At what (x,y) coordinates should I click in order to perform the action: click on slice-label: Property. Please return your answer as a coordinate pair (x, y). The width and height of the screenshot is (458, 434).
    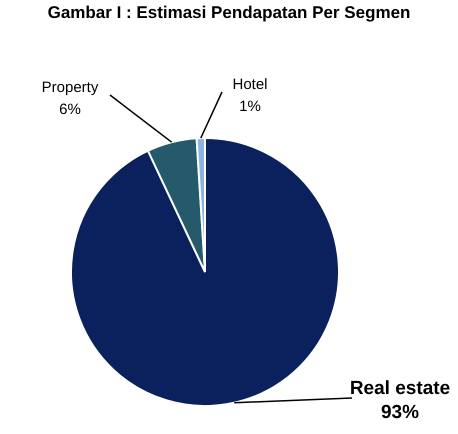
    Looking at the image, I should click on (70, 87).